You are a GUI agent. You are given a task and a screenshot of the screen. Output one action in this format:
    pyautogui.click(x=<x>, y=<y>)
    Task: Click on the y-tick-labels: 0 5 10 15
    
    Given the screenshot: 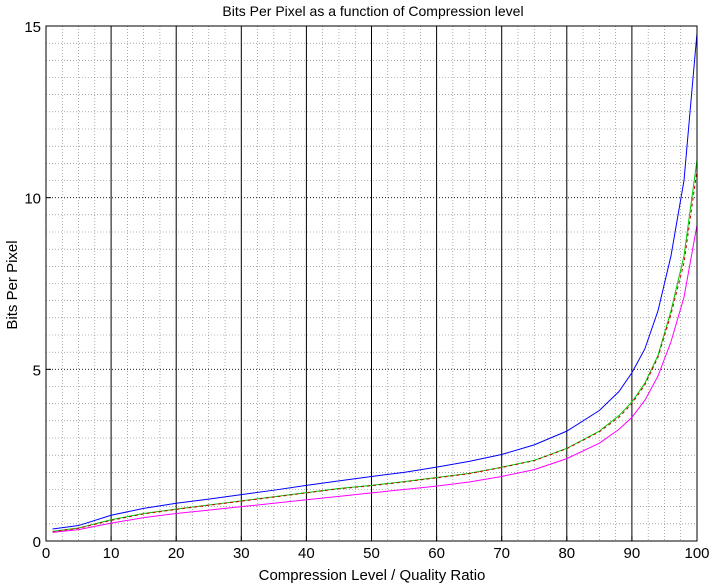 What is the action you would take?
    pyautogui.click(x=32, y=285)
    